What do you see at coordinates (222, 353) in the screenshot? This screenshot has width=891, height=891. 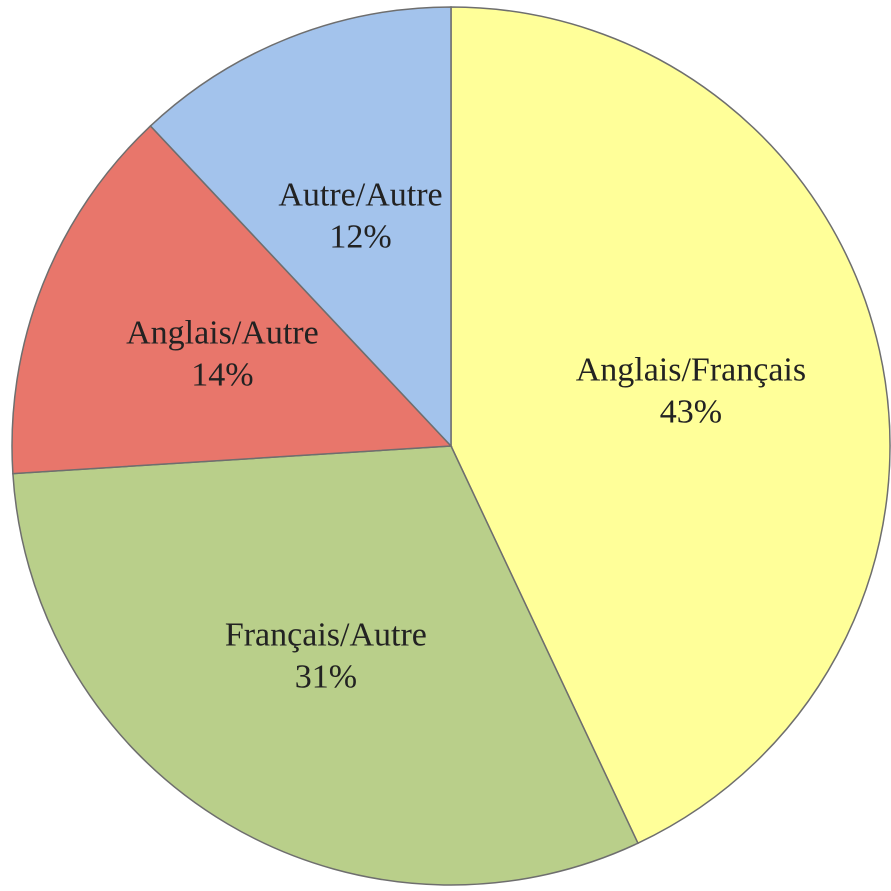 I see `slice-label: Anglais/Autre 14%` at bounding box center [222, 353].